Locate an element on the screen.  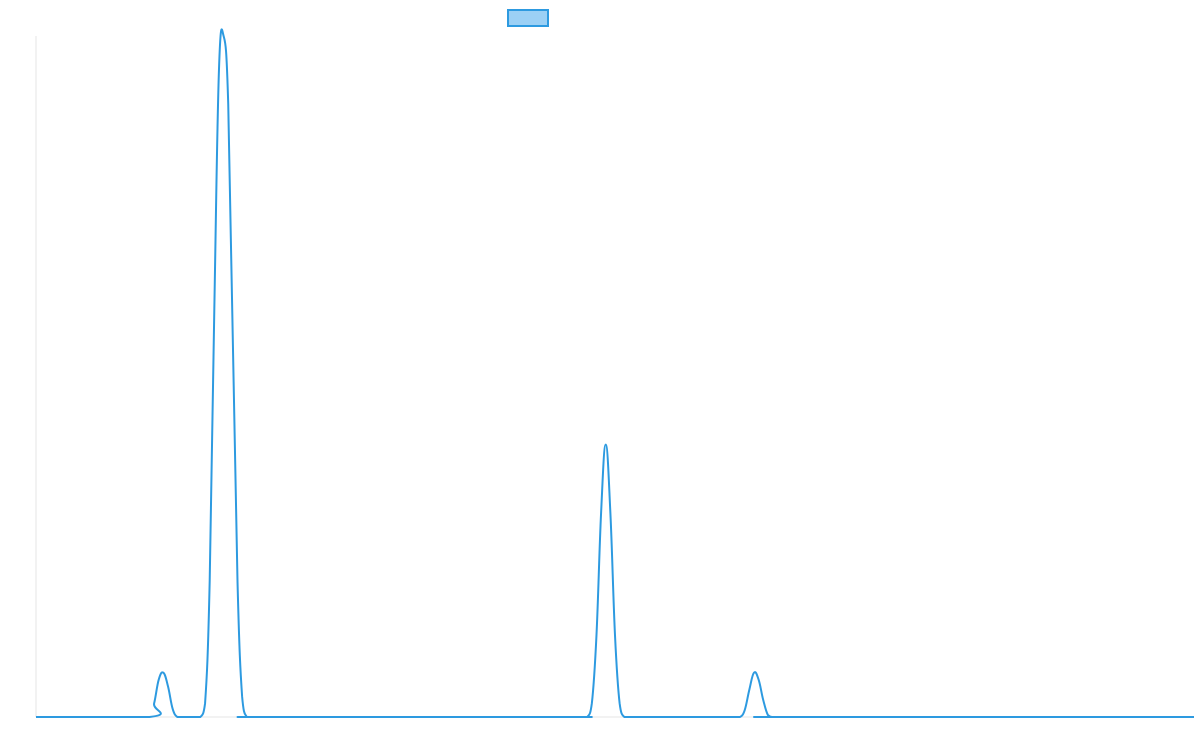
legend is located at coordinates (528, 18).